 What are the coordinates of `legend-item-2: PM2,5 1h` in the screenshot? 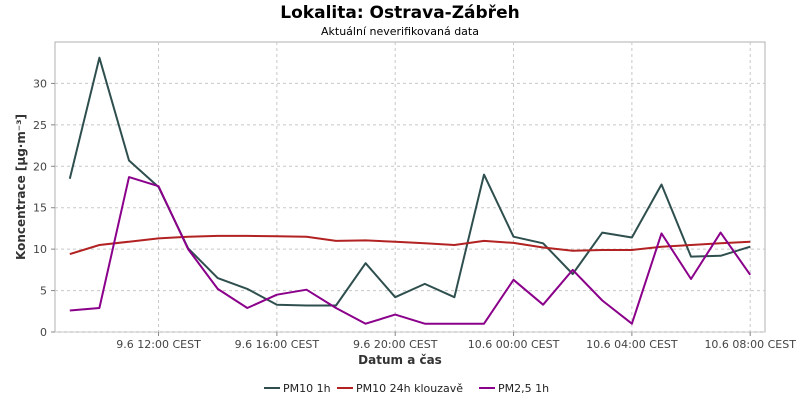 It's located at (514, 388).